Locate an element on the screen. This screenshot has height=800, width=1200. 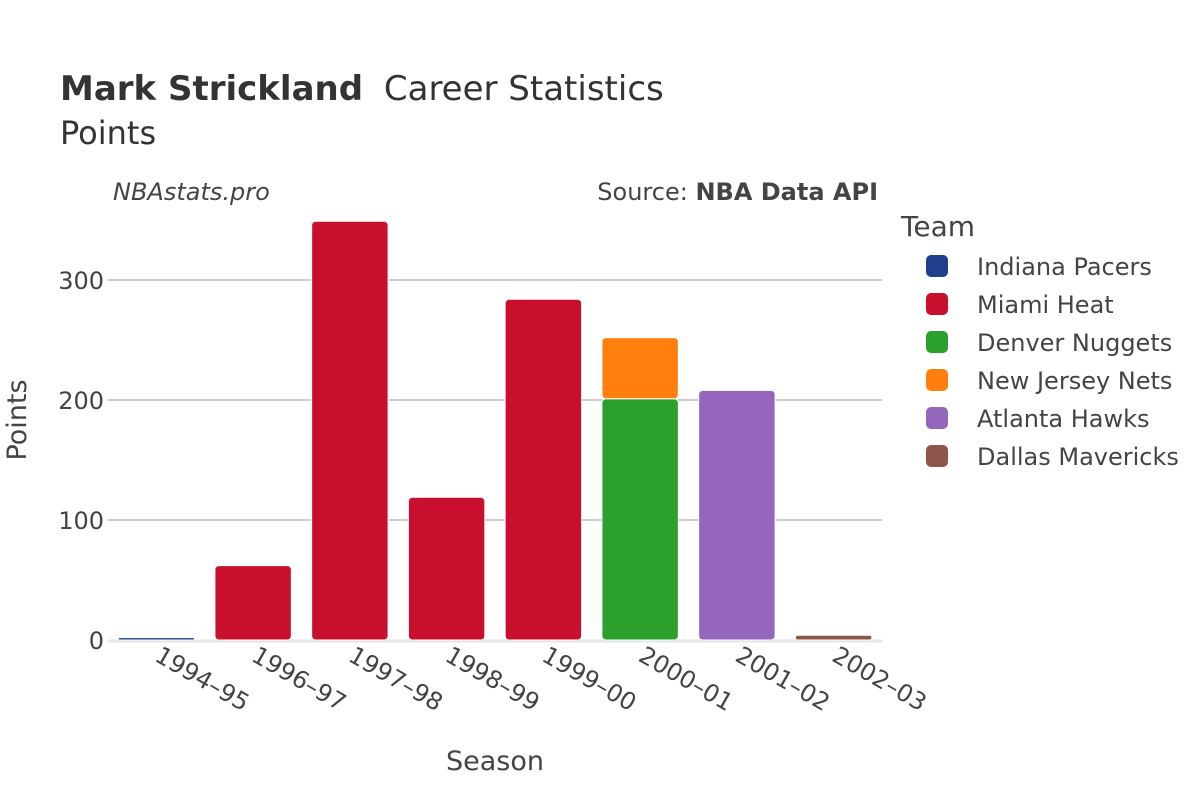
x-tick-label: 2002–03 is located at coordinates (880, 679).